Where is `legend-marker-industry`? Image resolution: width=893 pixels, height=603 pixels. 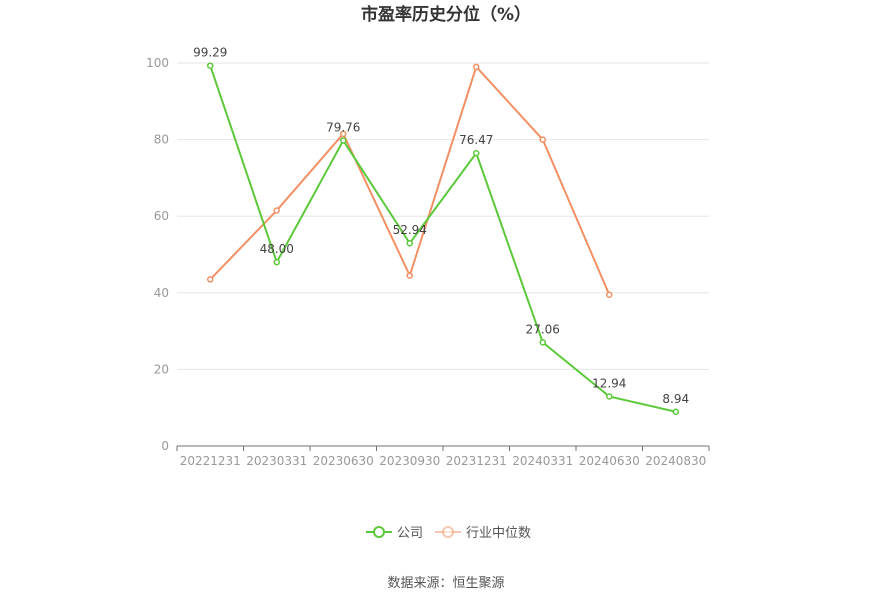 legend-marker-industry is located at coordinates (448, 532).